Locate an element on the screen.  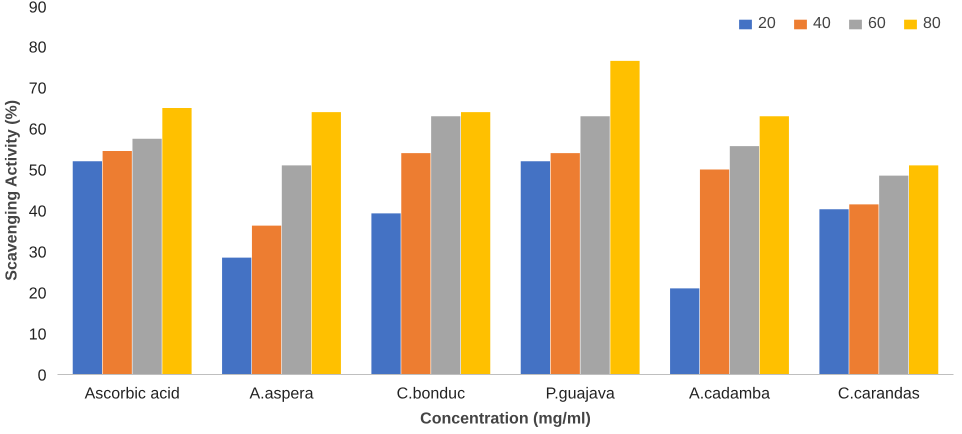
y-tick-label: 90 is located at coordinates (37, 8).